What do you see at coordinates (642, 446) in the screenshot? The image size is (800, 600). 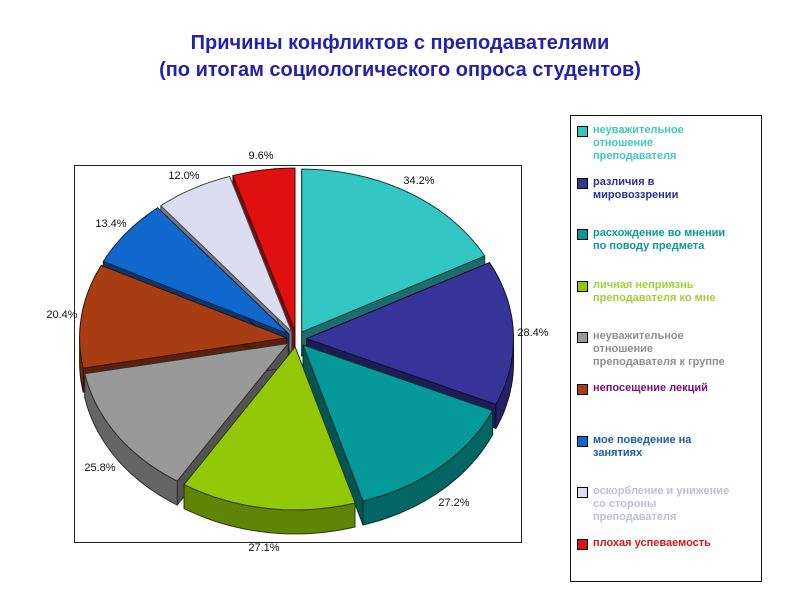 I see `legend-label-6: мое поведение на занятиях` at bounding box center [642, 446].